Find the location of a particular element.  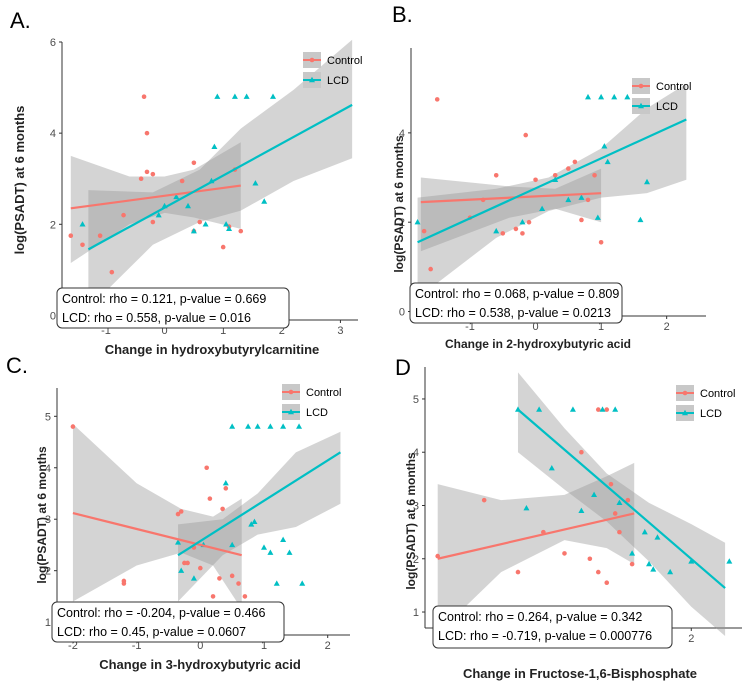

x-axis-title: Change in 2-hydroxybutyric acid is located at coordinates (538, 344).